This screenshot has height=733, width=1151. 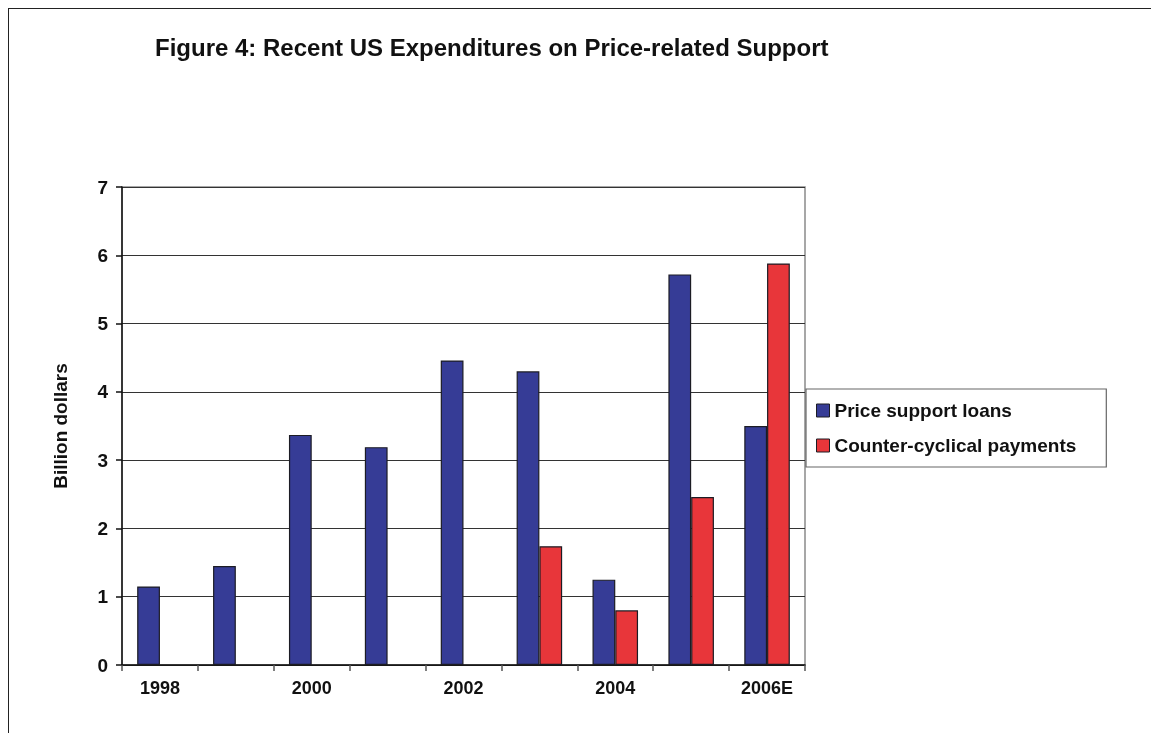 What do you see at coordinates (103, 597) in the screenshot?
I see `y-tick-label: 1` at bounding box center [103, 597].